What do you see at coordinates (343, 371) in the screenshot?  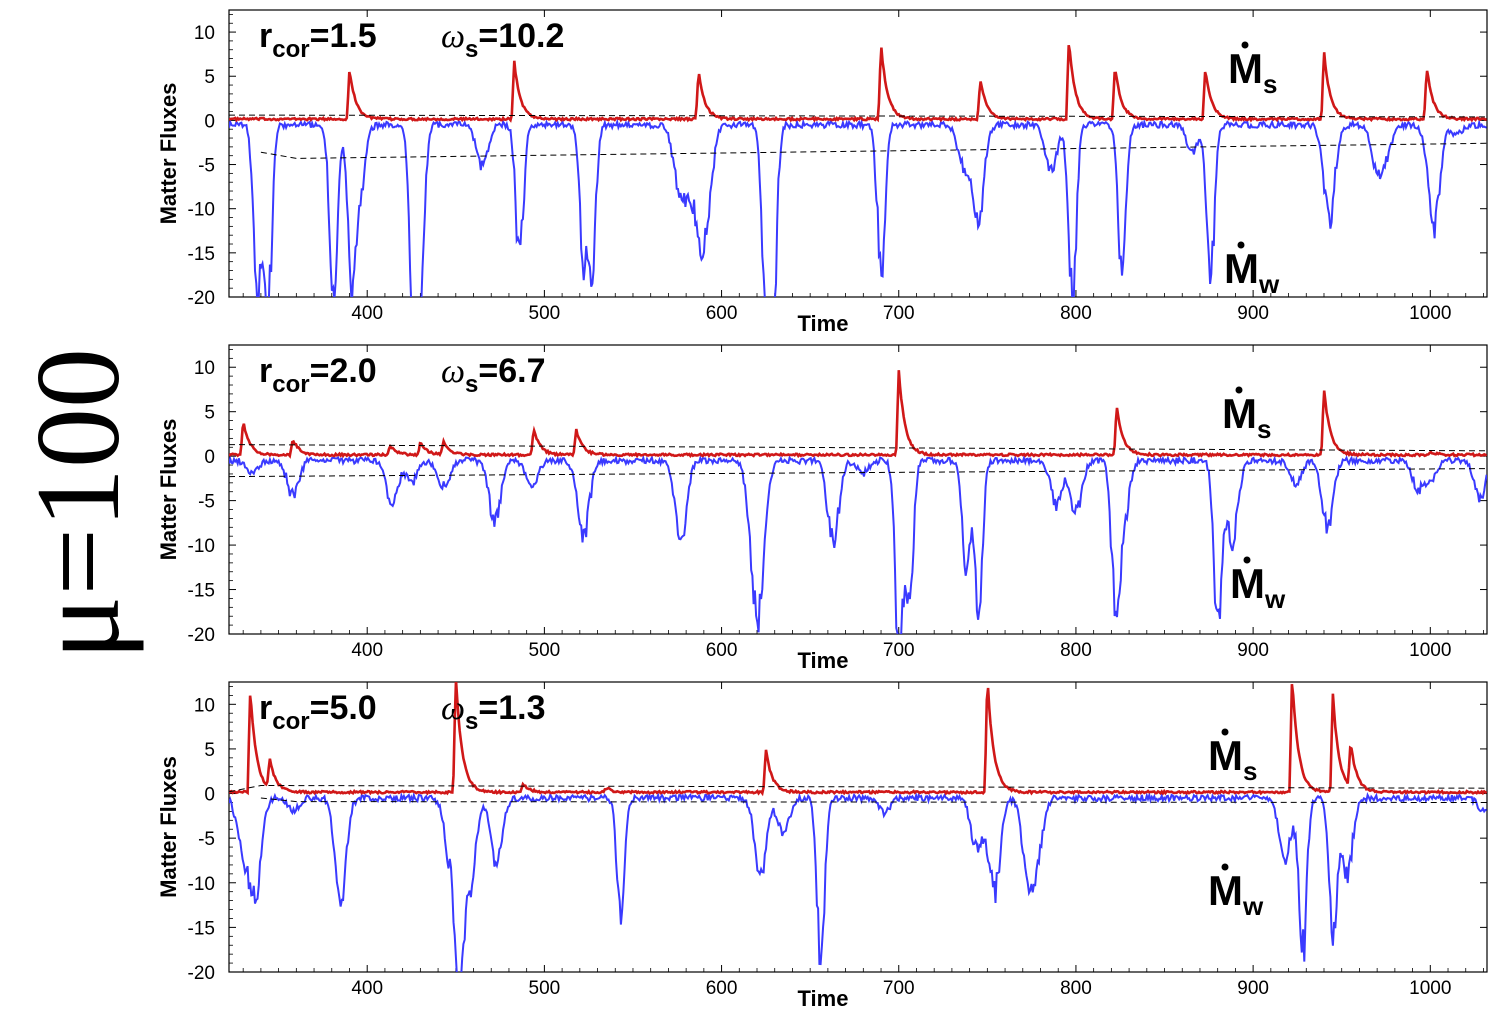 I see `rcor-value: =2.0` at bounding box center [343, 371].